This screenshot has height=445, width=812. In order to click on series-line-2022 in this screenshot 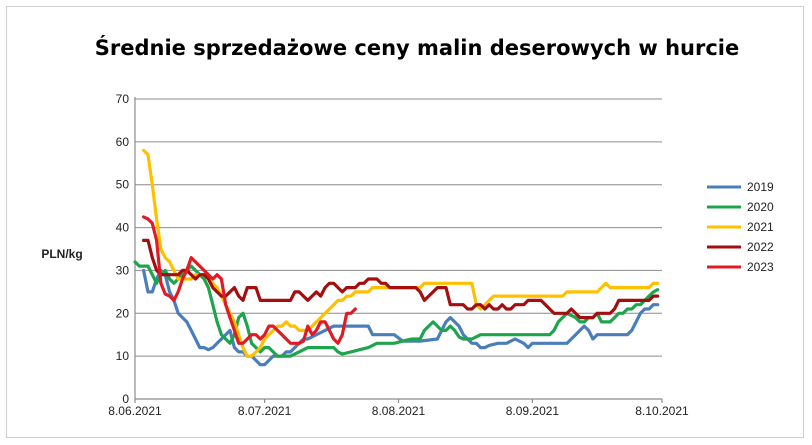, I will do `click(401, 279)`.